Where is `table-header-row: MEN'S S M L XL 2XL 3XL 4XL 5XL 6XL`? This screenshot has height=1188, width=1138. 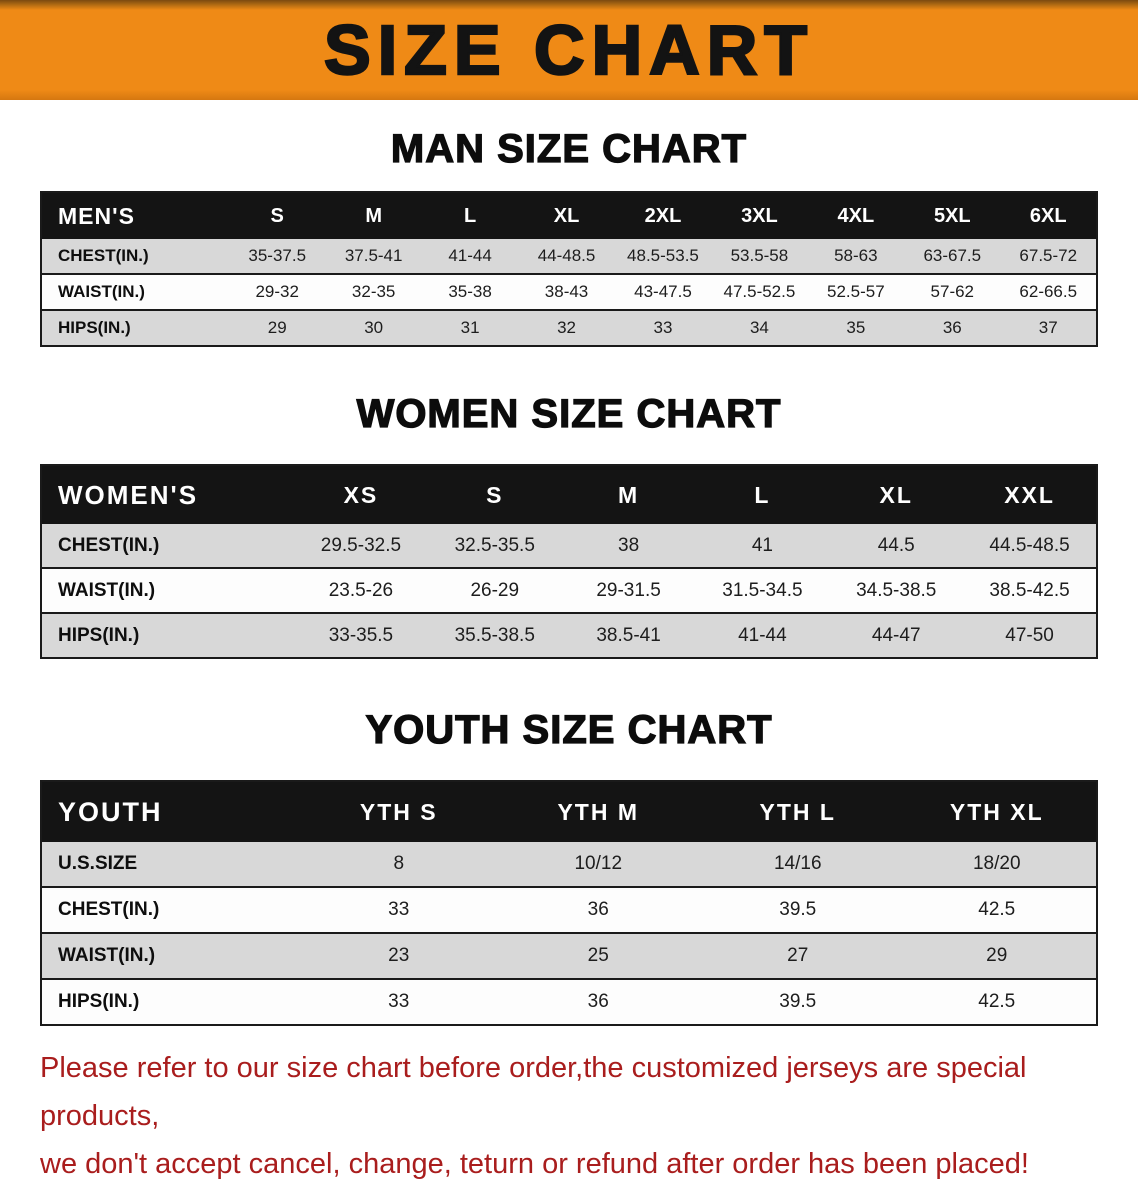 table-header-row: MEN'S S M L XL 2XL 3XL 4XL 5XL 6XL is located at coordinates (569, 215).